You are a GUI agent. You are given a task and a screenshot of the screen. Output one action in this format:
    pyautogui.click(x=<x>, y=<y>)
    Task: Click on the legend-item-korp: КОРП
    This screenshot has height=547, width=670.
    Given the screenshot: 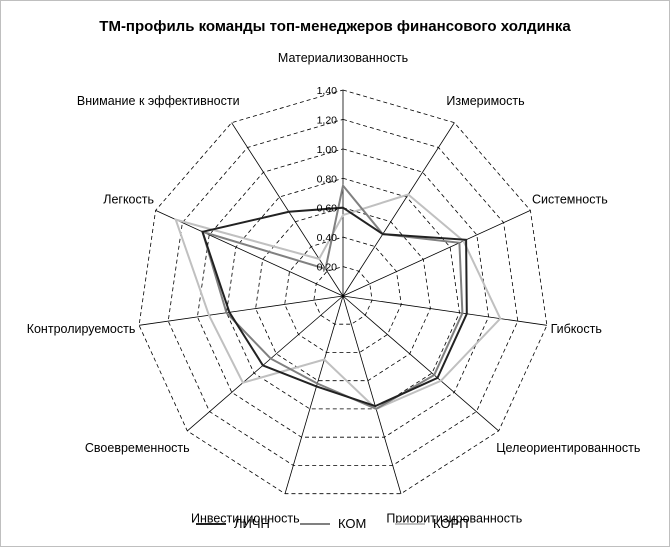 What is the action you would take?
    pyautogui.click(x=432, y=523)
    